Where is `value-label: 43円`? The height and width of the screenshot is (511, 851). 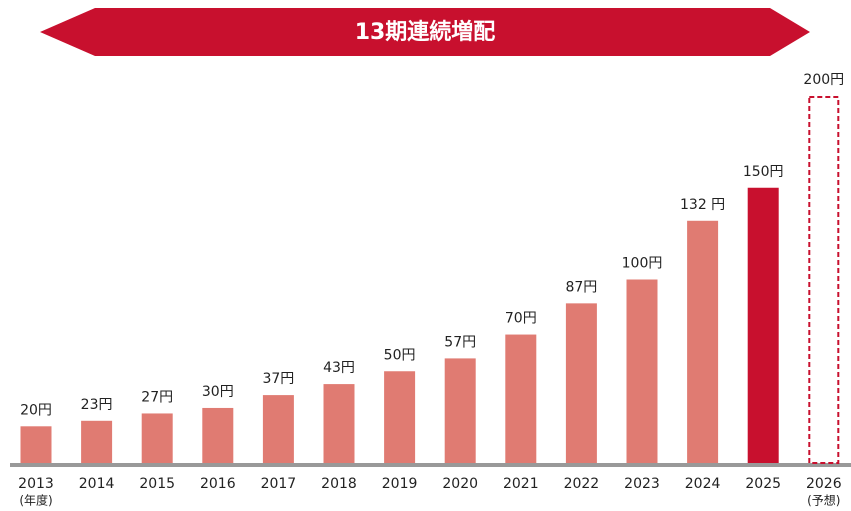
value-label: 43円 is located at coordinates (339, 368).